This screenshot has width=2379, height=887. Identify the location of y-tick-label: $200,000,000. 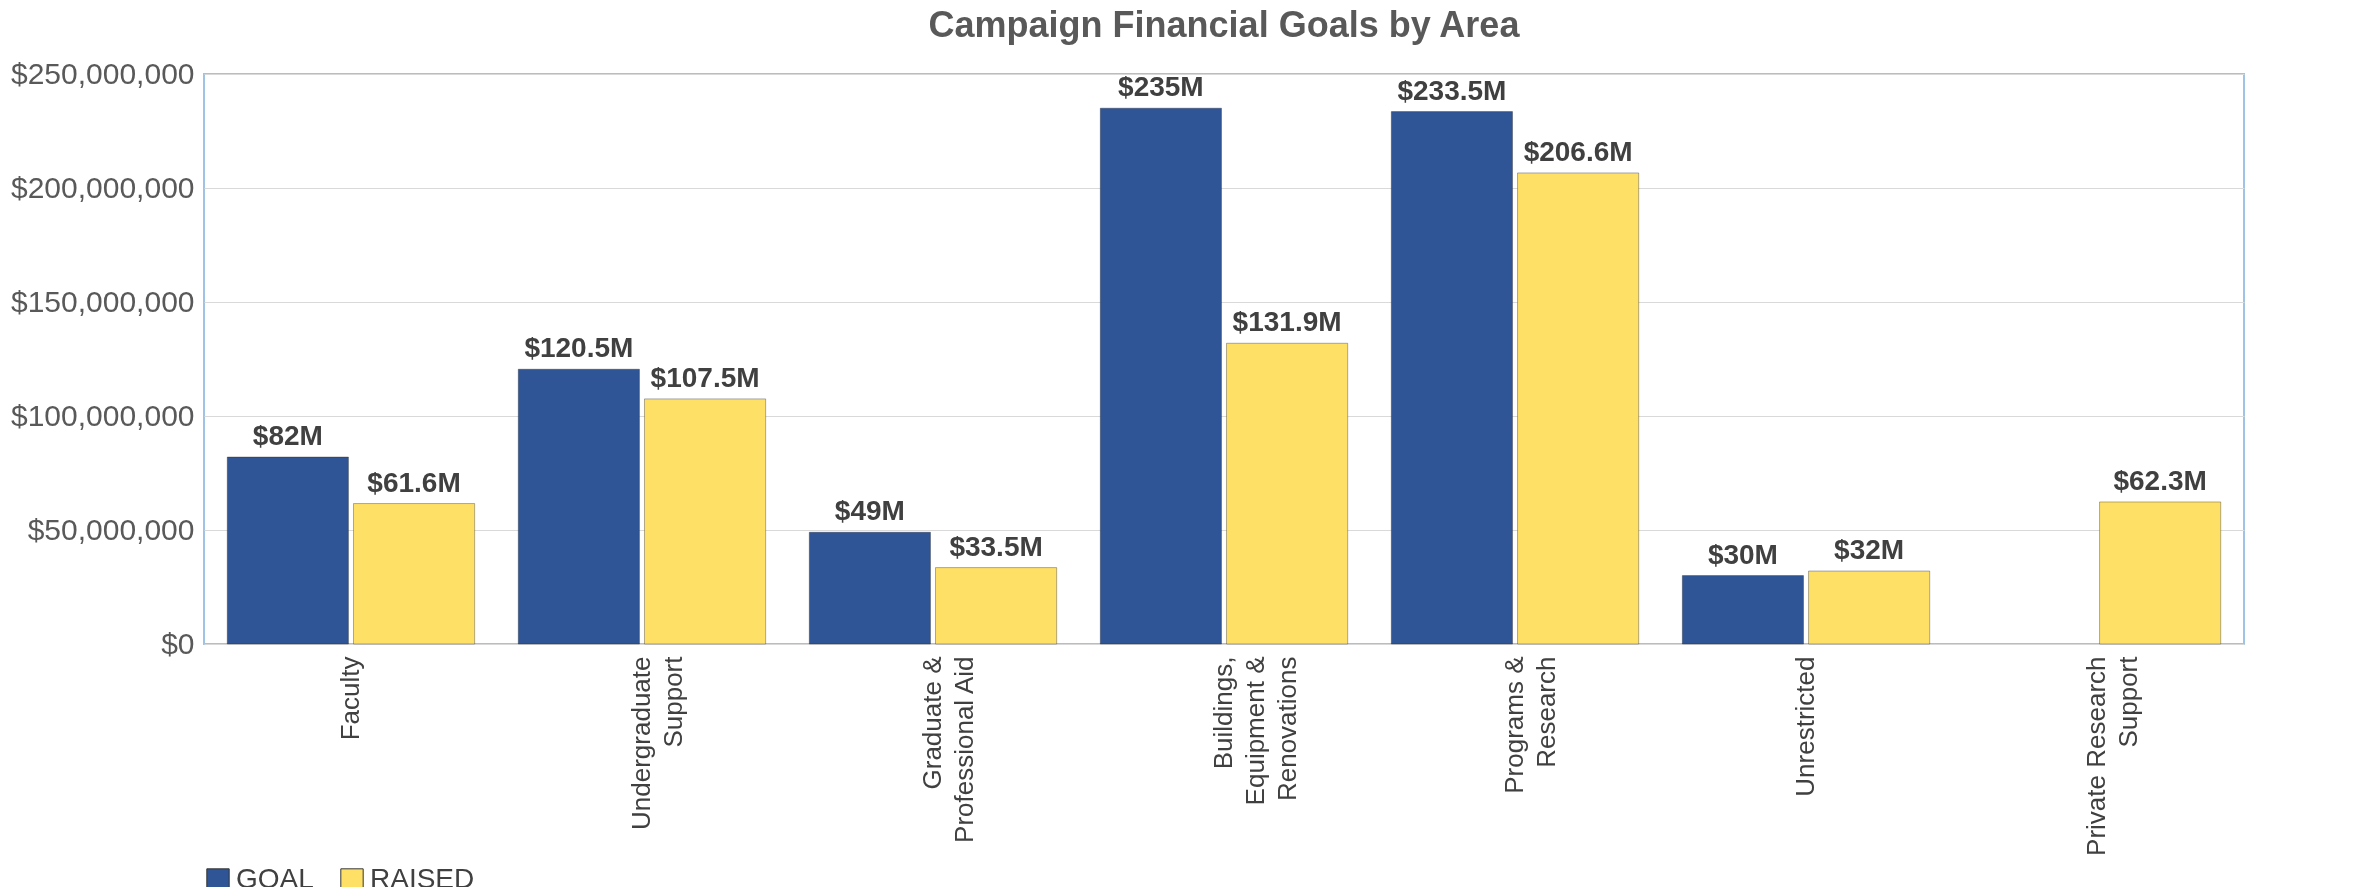
(102, 187).